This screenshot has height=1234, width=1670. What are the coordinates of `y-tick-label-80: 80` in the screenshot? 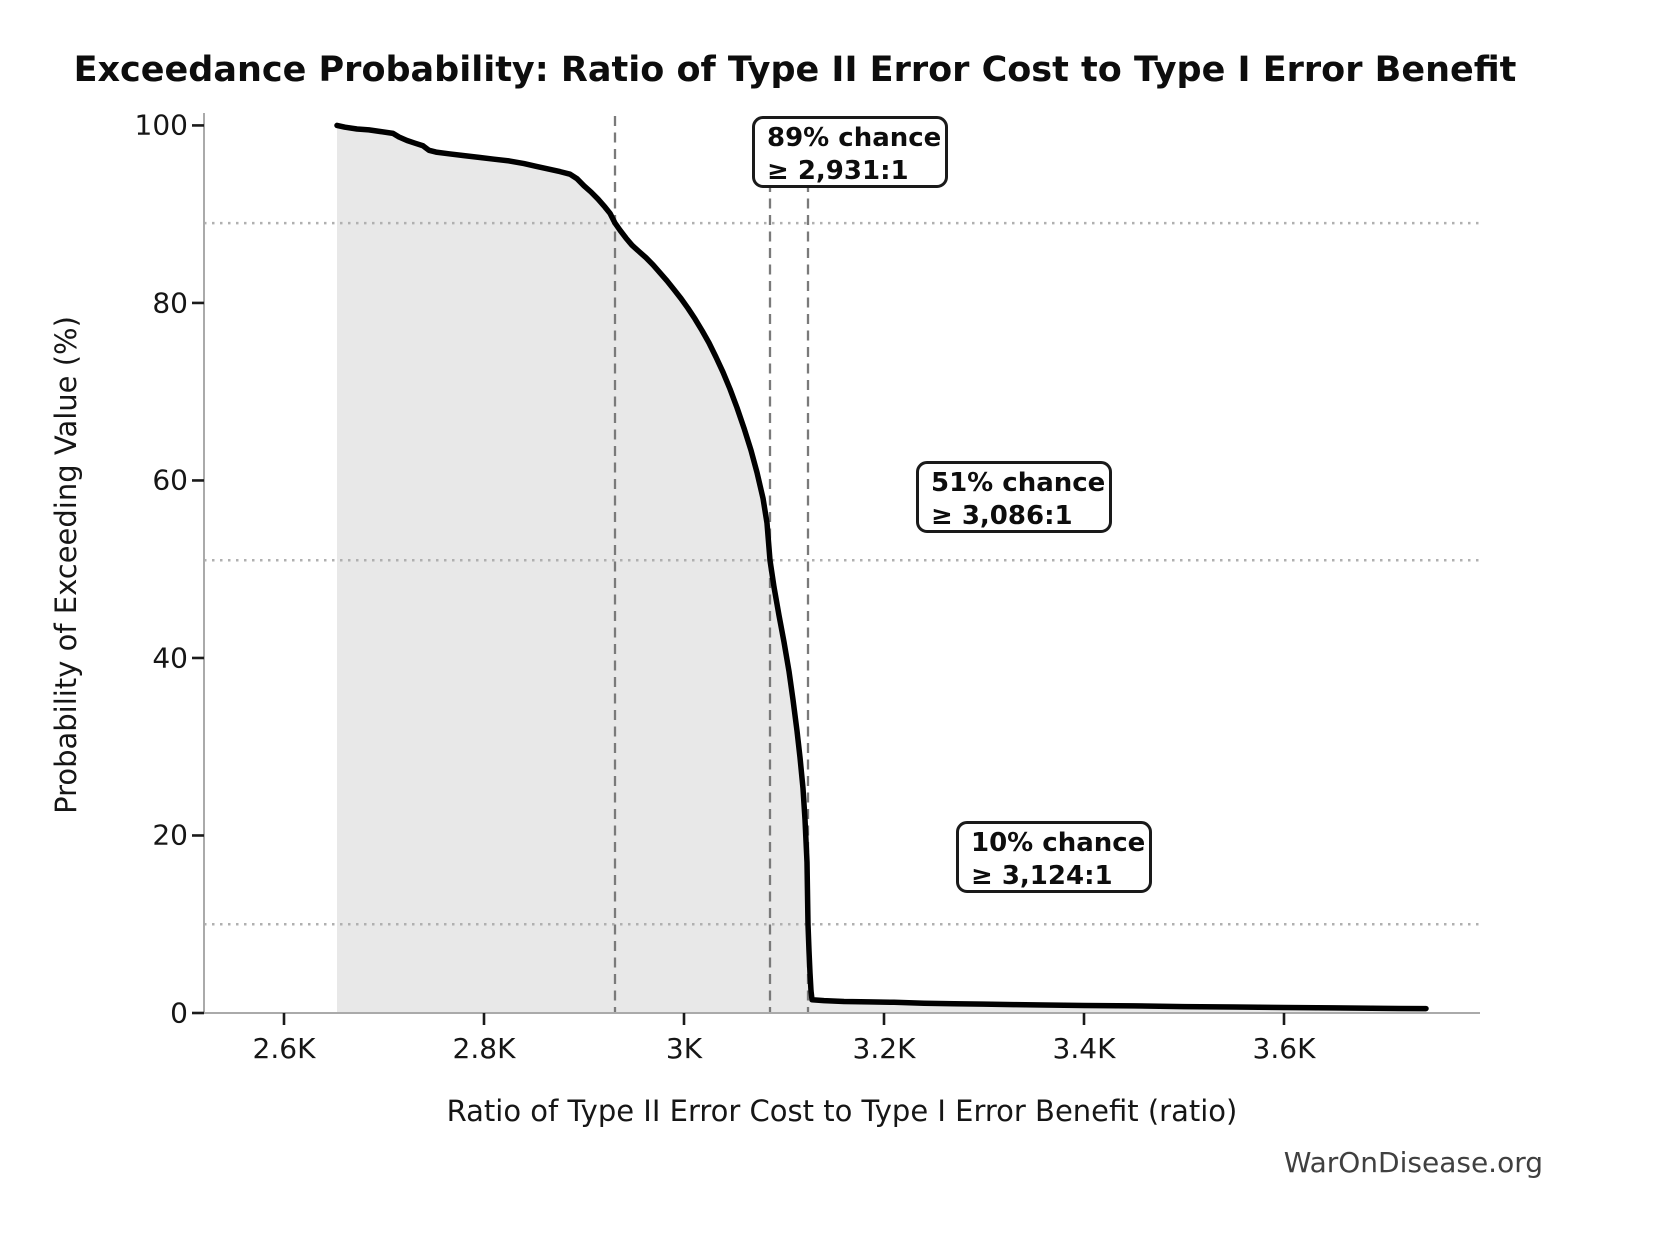 It's located at (170, 303).